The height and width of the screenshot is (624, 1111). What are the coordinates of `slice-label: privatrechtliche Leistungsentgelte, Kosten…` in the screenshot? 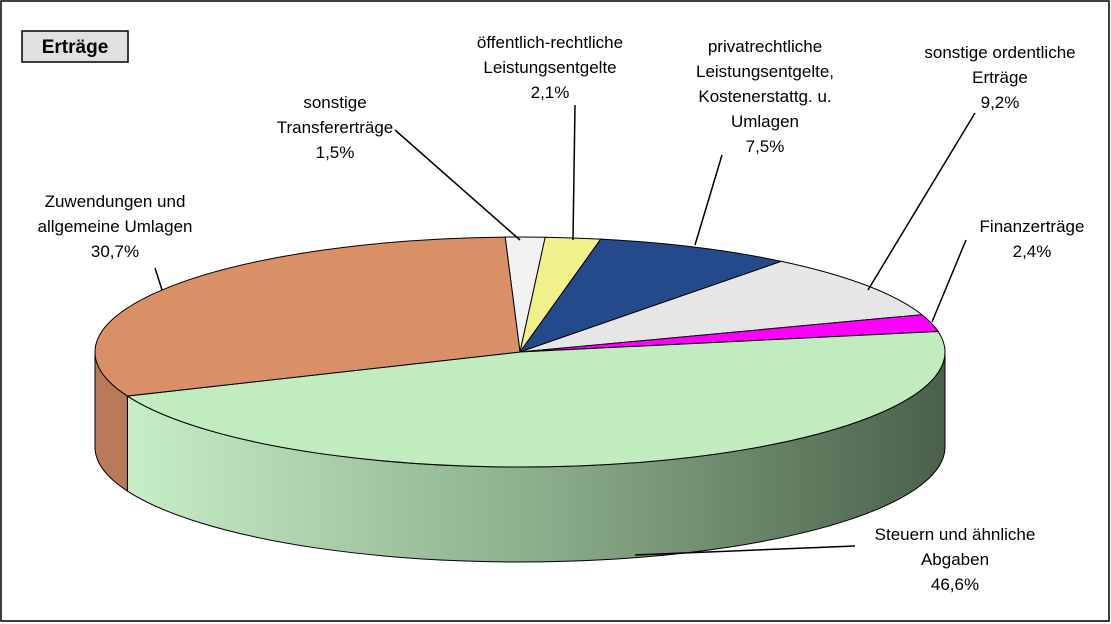 It's located at (765, 84).